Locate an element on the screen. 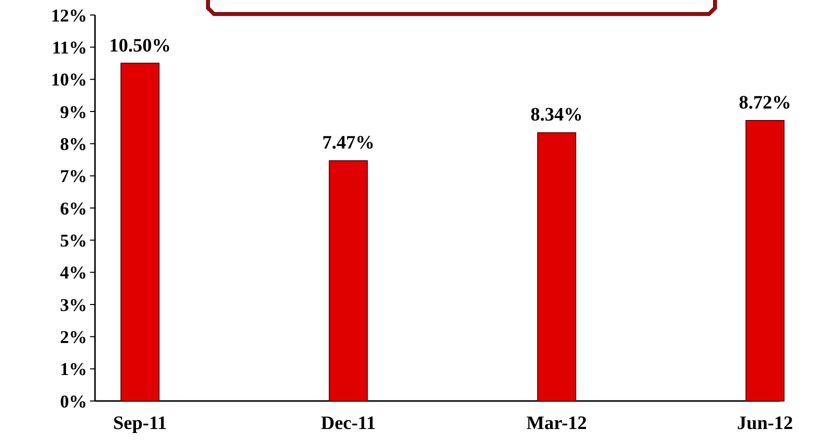 The image size is (835, 445). y-tick-label: 8% is located at coordinates (73, 144).